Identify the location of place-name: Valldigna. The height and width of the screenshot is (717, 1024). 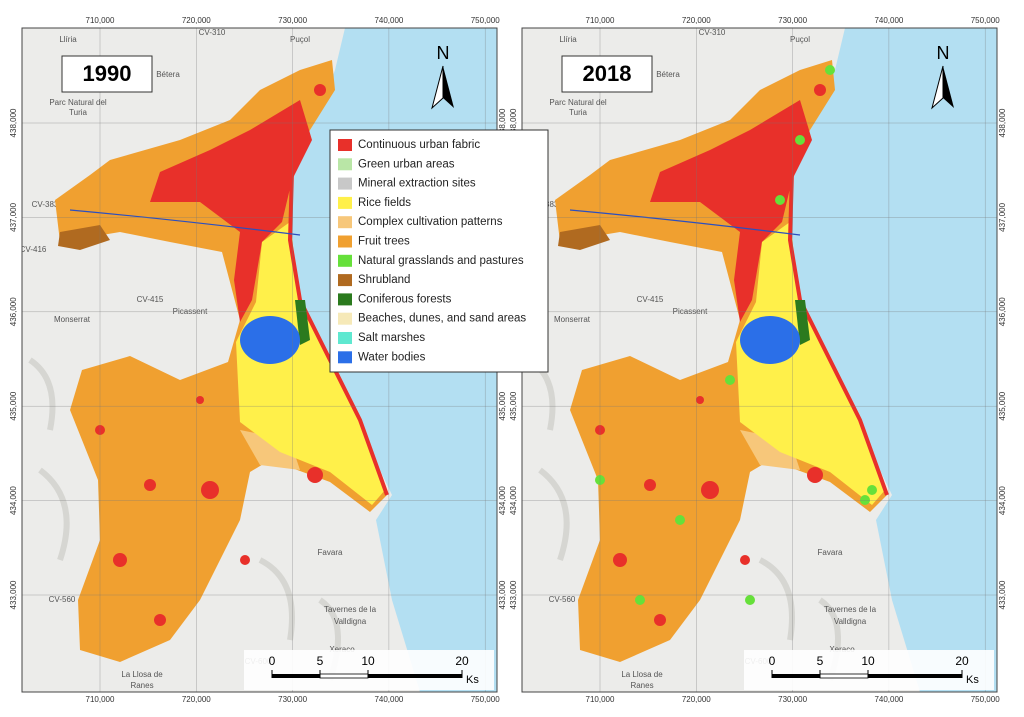
(350, 621).